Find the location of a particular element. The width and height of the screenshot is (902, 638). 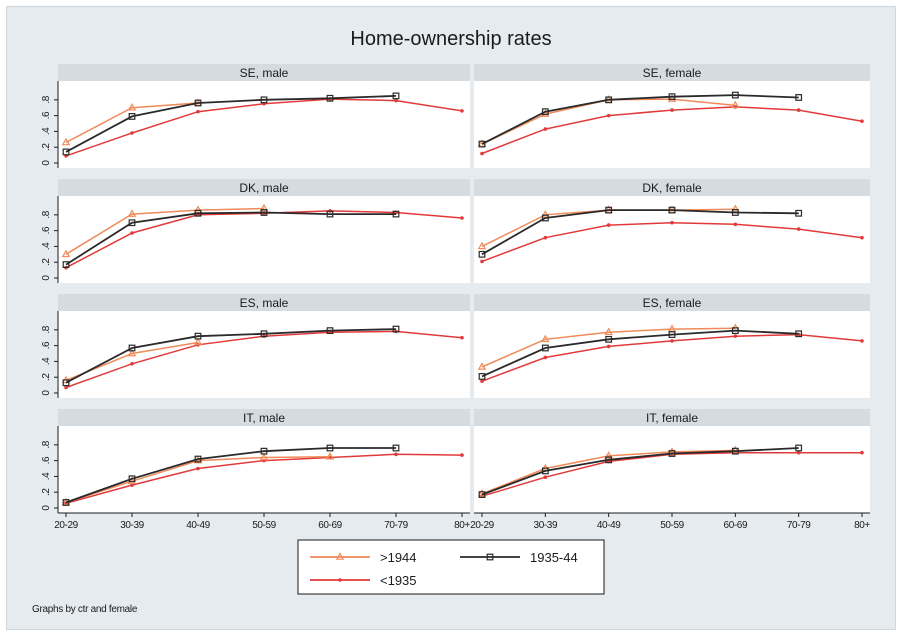

graphs-by-note: Graphs by ctr and female is located at coordinates (85, 609).